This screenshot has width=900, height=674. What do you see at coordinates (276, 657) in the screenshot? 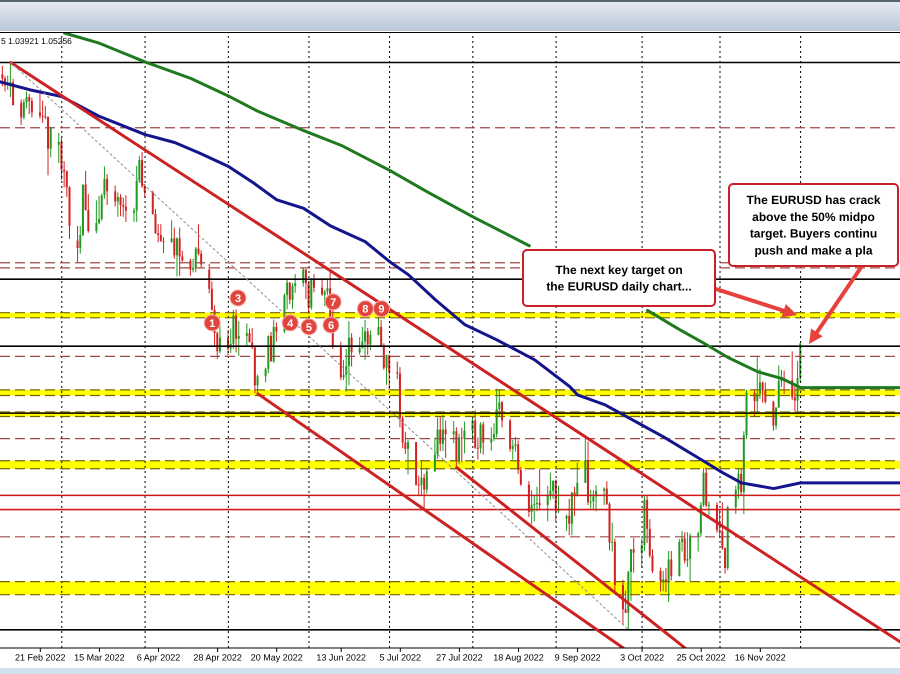
I see `x-tick-label: 20 May 2022` at bounding box center [276, 657].